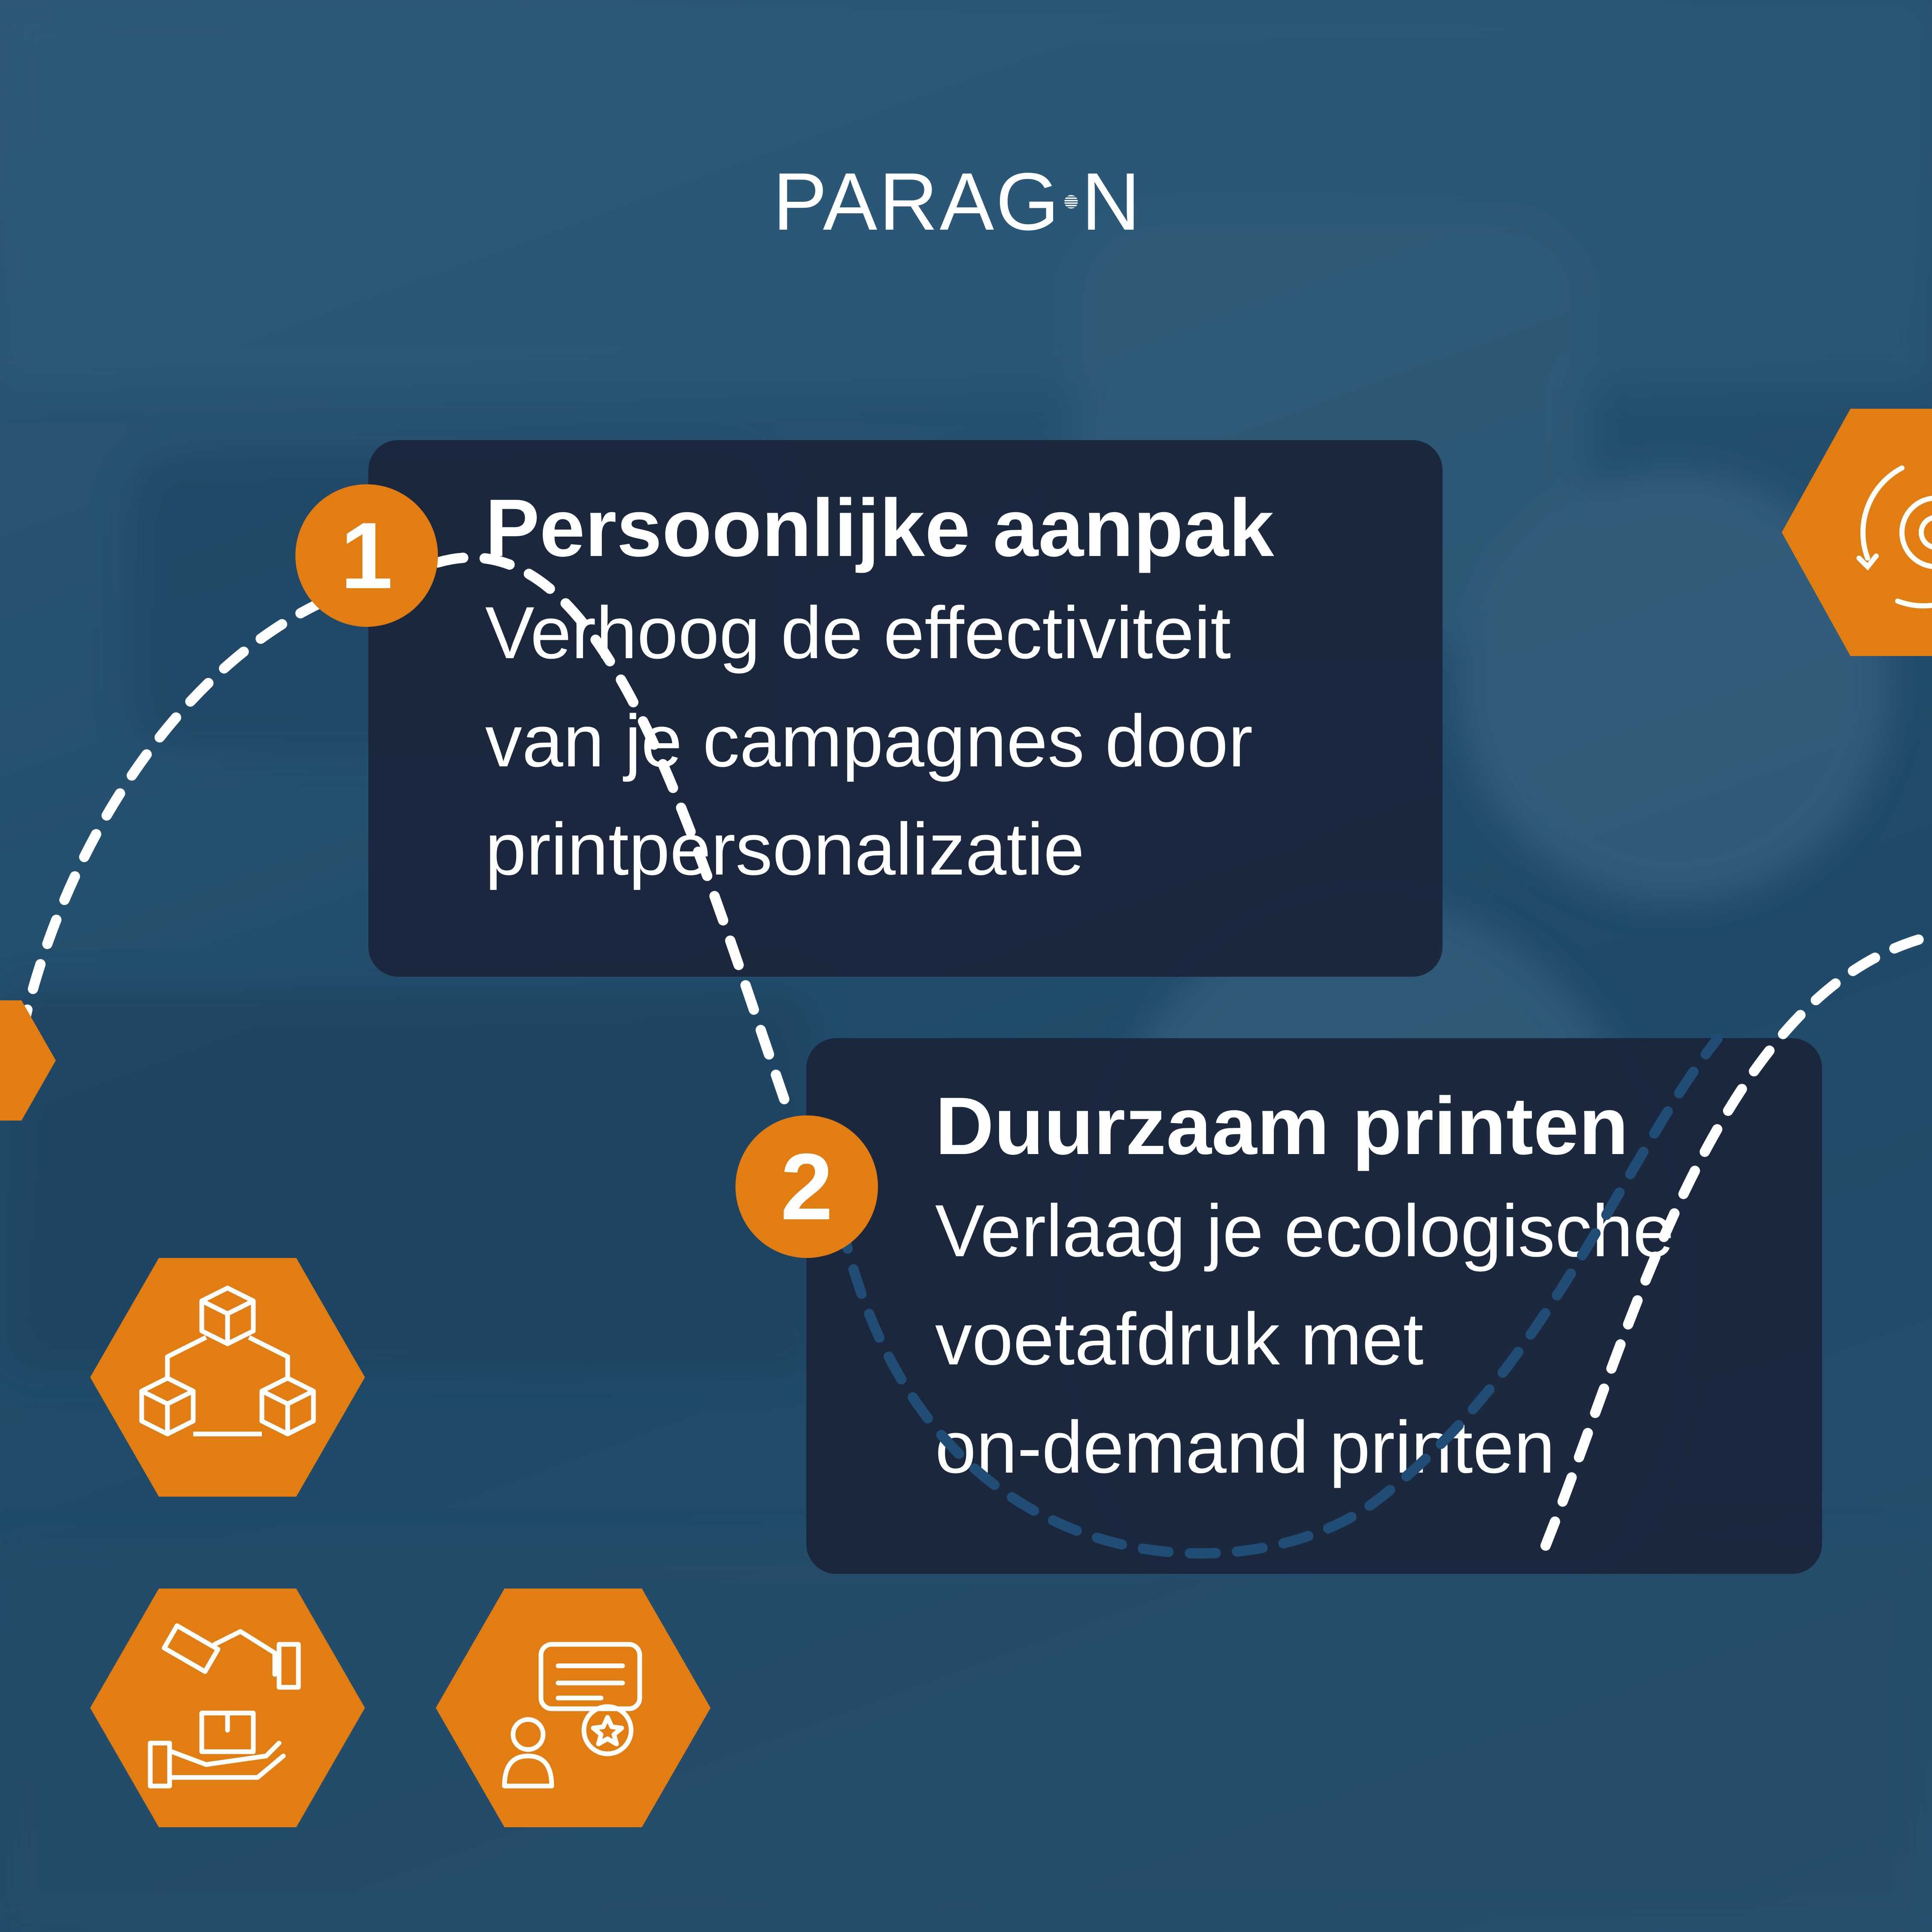 Image resolution: width=1932 pixels, height=1932 pixels. Describe the element at coordinates (572, 1715) in the screenshot. I see `chat-review-user-icon` at that location.